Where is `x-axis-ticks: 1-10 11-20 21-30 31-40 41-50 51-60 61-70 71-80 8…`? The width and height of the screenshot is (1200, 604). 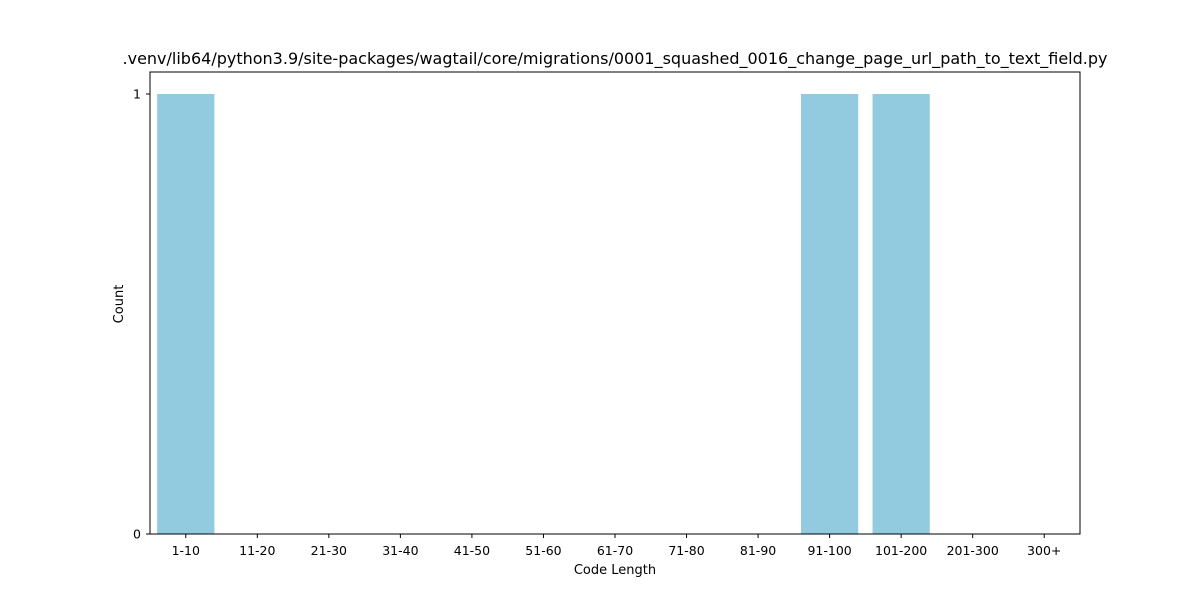 x-axis-ticks: 1-10 11-20 21-30 31-40 41-50 51-60 61-70 71-80 8… is located at coordinates (616, 546).